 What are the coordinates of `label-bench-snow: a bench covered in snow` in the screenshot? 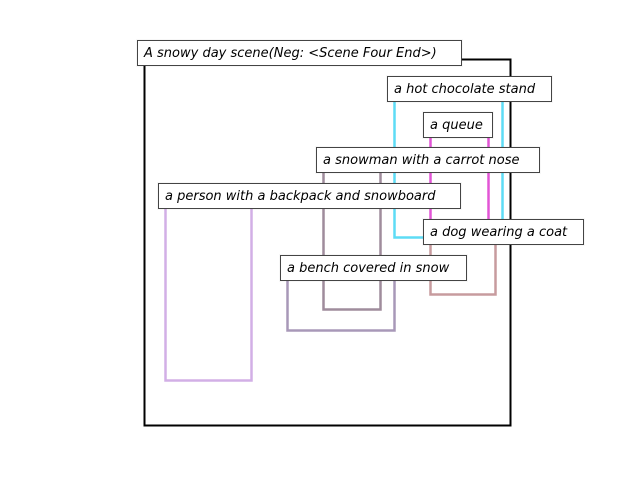 It's located at (373, 268).